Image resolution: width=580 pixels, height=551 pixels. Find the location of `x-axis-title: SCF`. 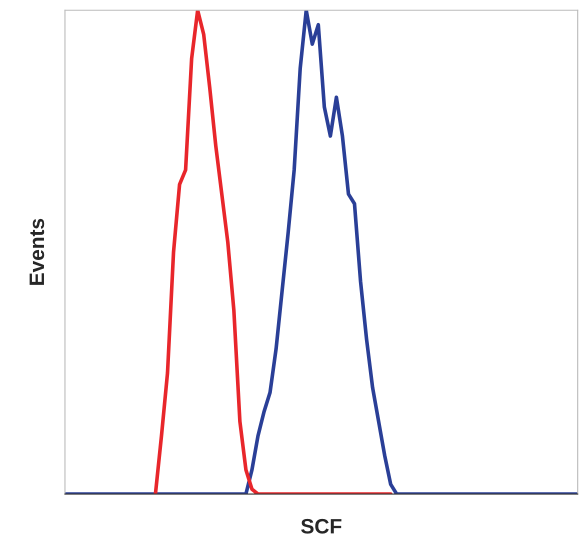

x-axis-title: SCF is located at coordinates (321, 526).